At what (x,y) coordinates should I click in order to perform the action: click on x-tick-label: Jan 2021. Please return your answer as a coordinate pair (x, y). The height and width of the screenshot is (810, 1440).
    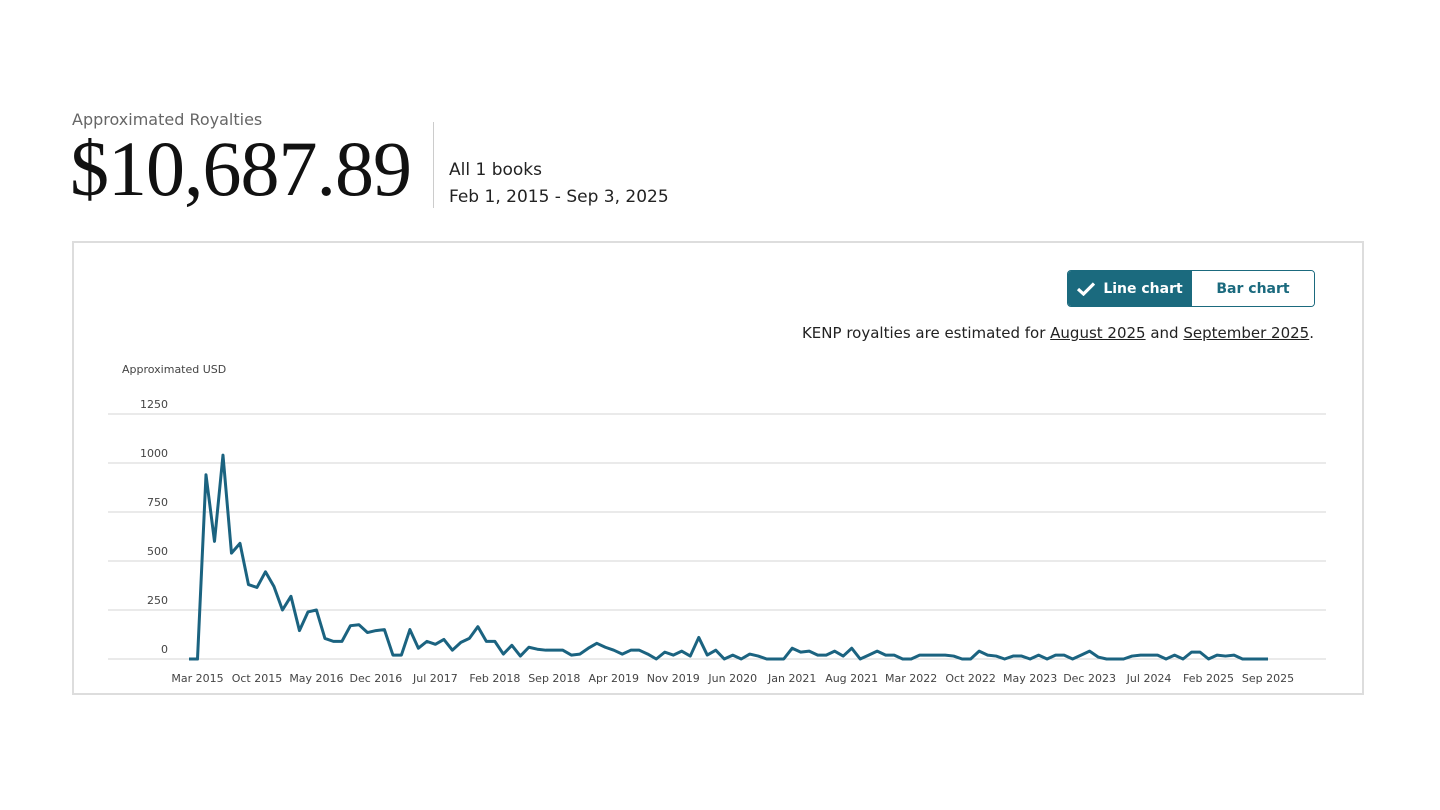
    Looking at the image, I should click on (791, 678).